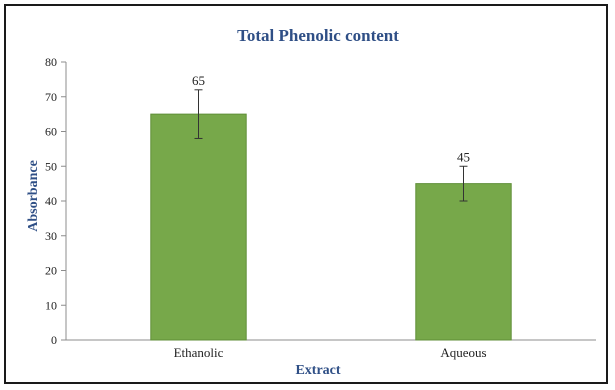 Image resolution: width=615 pixels, height=390 pixels. I want to click on y-axis: 0 10 20 30 40 50 60 70 80, so click(56, 201).